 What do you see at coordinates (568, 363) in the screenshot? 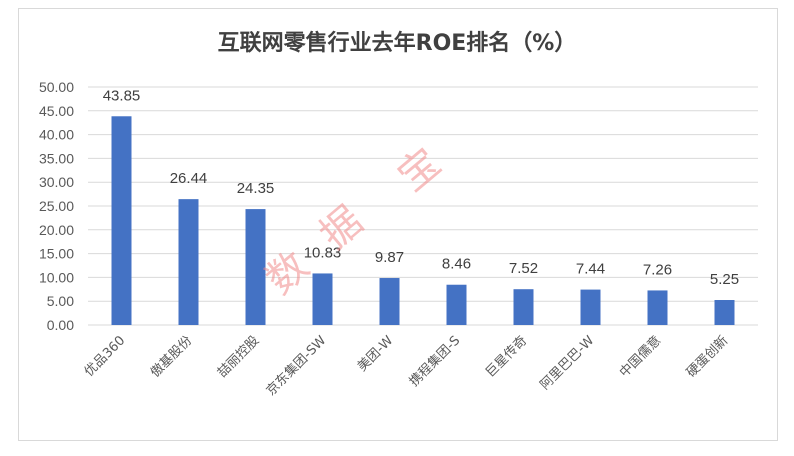
I see `category-label: 阿里巴巴-W` at bounding box center [568, 363].